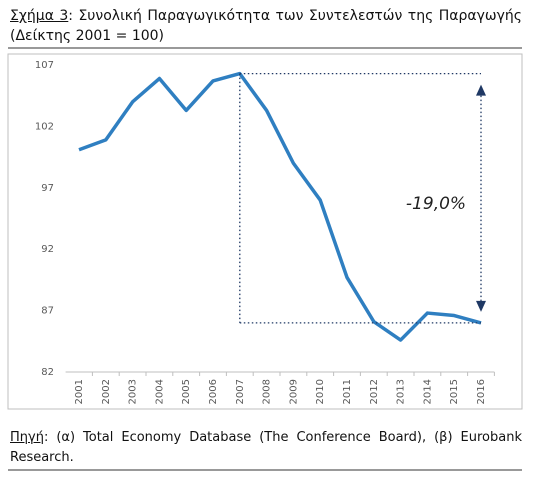 Image resolution: width=533 pixels, height=479 pixels. Describe the element at coordinates (39, 16) in the screenshot. I see `figure-label: Σχήμα 3` at that location.